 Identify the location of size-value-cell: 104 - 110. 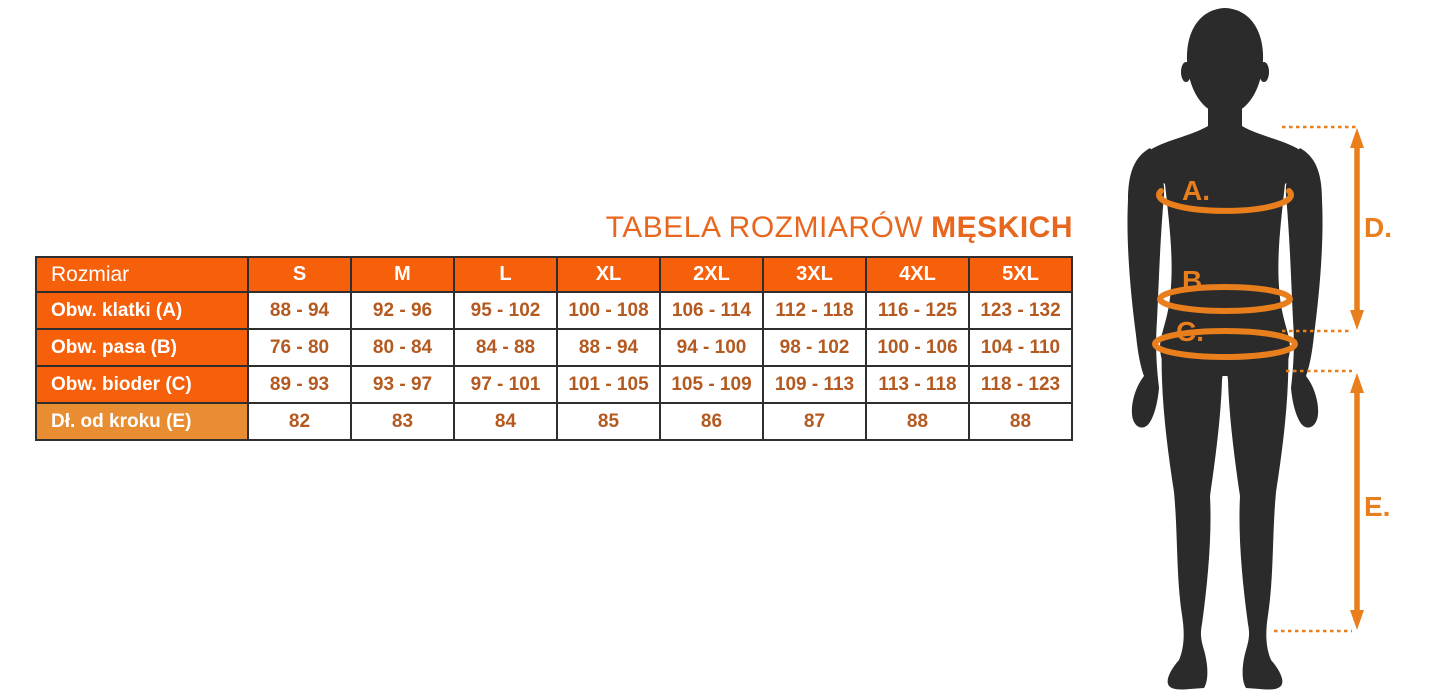
(1020, 347).